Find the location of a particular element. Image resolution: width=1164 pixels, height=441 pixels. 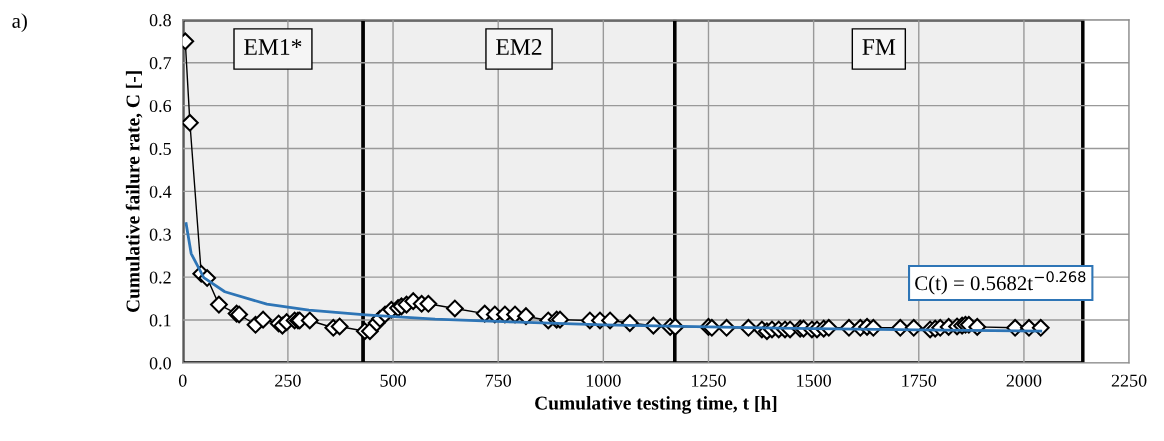

y-tick-label: 0.8 is located at coordinates (160, 20).